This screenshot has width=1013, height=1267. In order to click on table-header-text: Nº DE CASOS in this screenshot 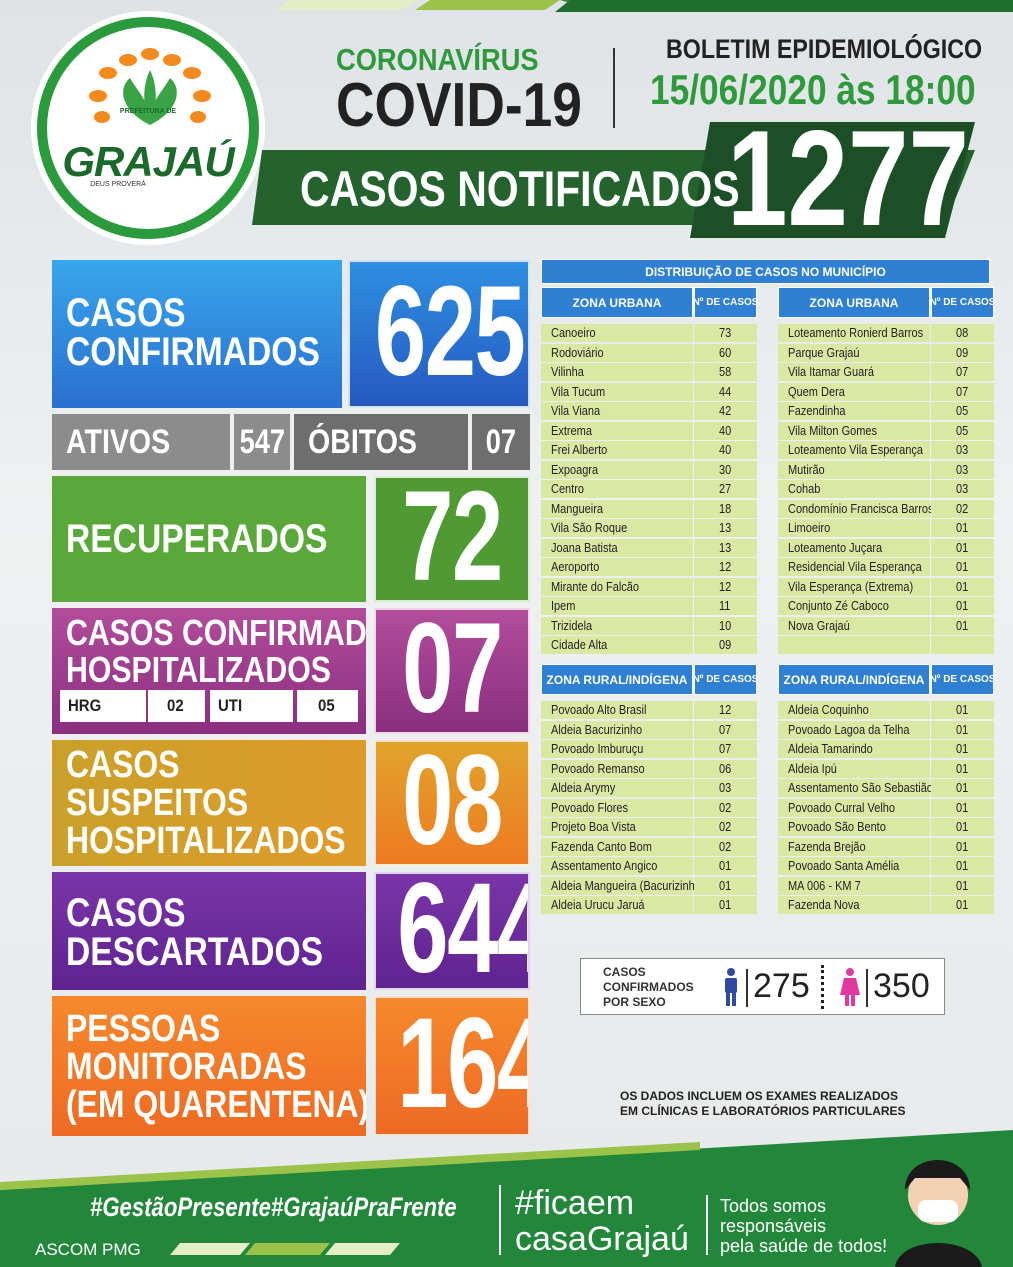, I will do `click(962, 679)`.